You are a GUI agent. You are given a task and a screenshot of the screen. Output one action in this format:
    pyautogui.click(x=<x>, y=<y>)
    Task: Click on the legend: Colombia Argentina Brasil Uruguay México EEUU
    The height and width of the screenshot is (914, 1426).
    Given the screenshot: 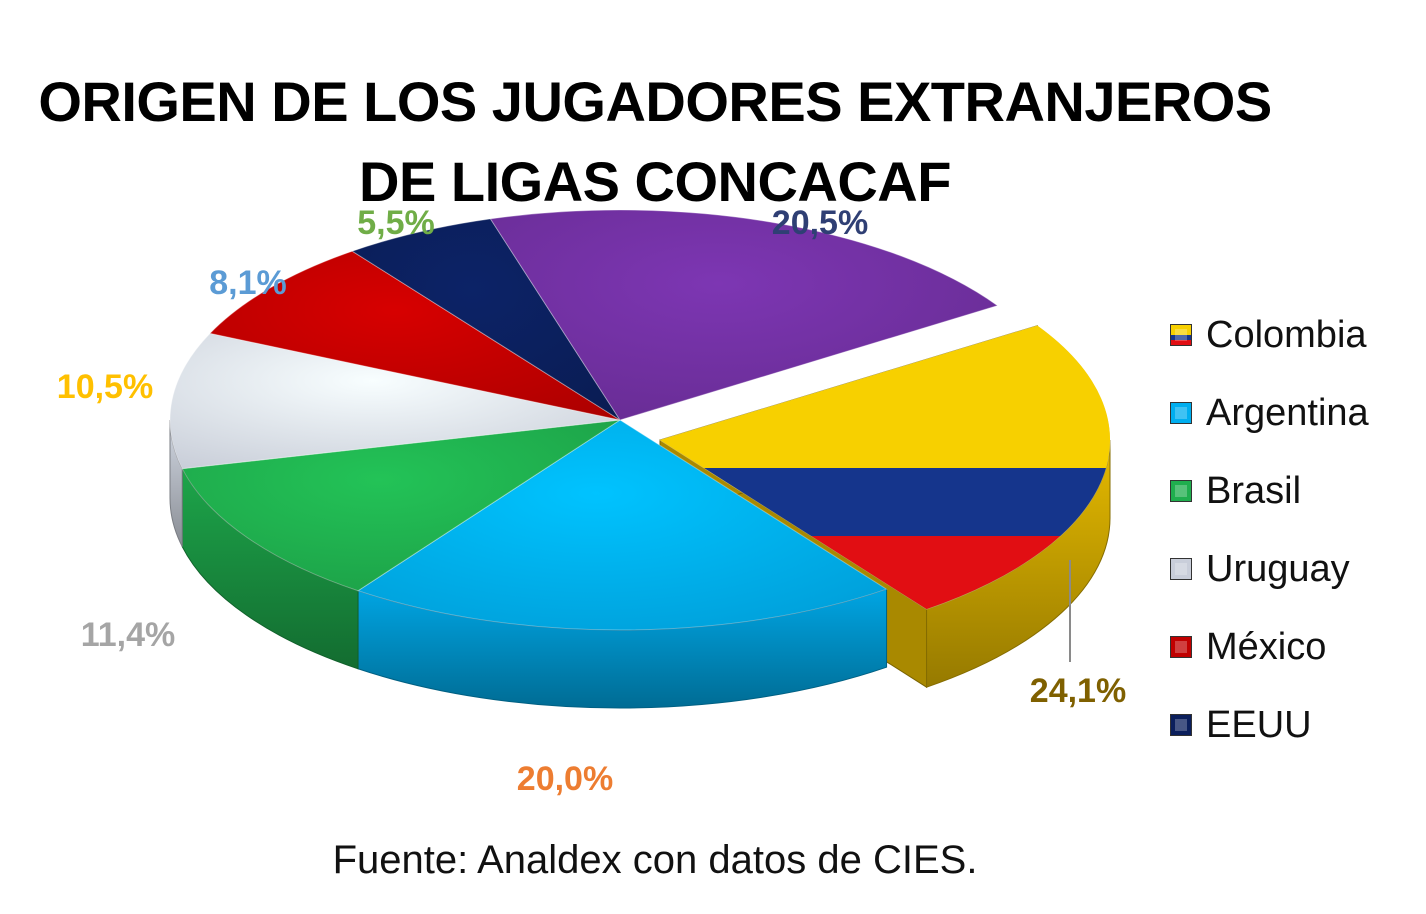 What is the action you would take?
    pyautogui.click(x=1269, y=530)
    